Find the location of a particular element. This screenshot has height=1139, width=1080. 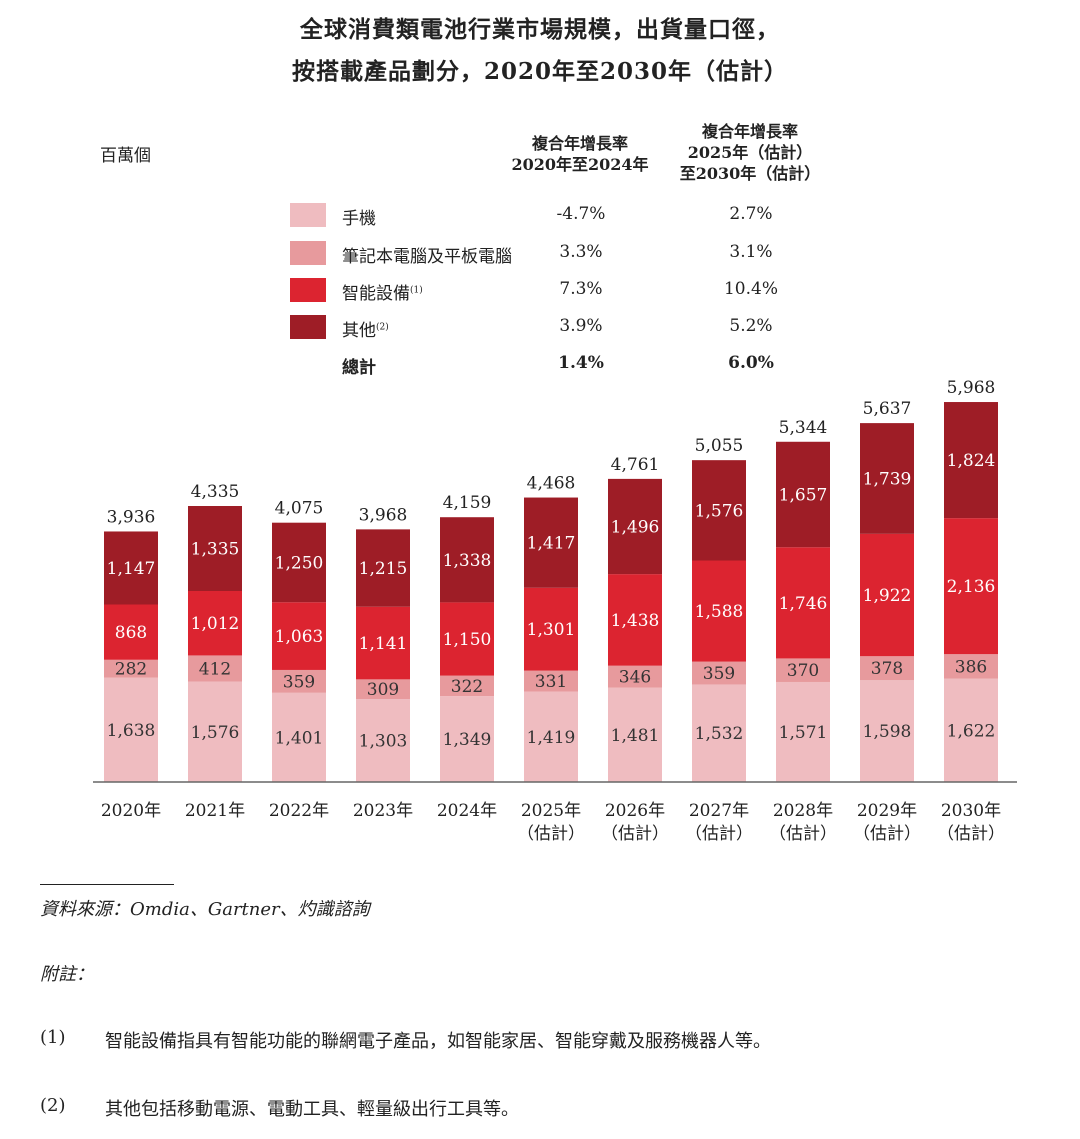

x-tick-label: 2030年 is located at coordinates (971, 811).